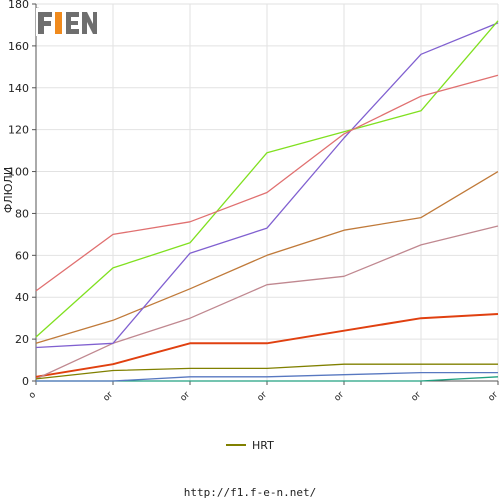  What do you see at coordinates (32, 395) in the screenshot?
I see `x-tick-label: o` at bounding box center [32, 395].